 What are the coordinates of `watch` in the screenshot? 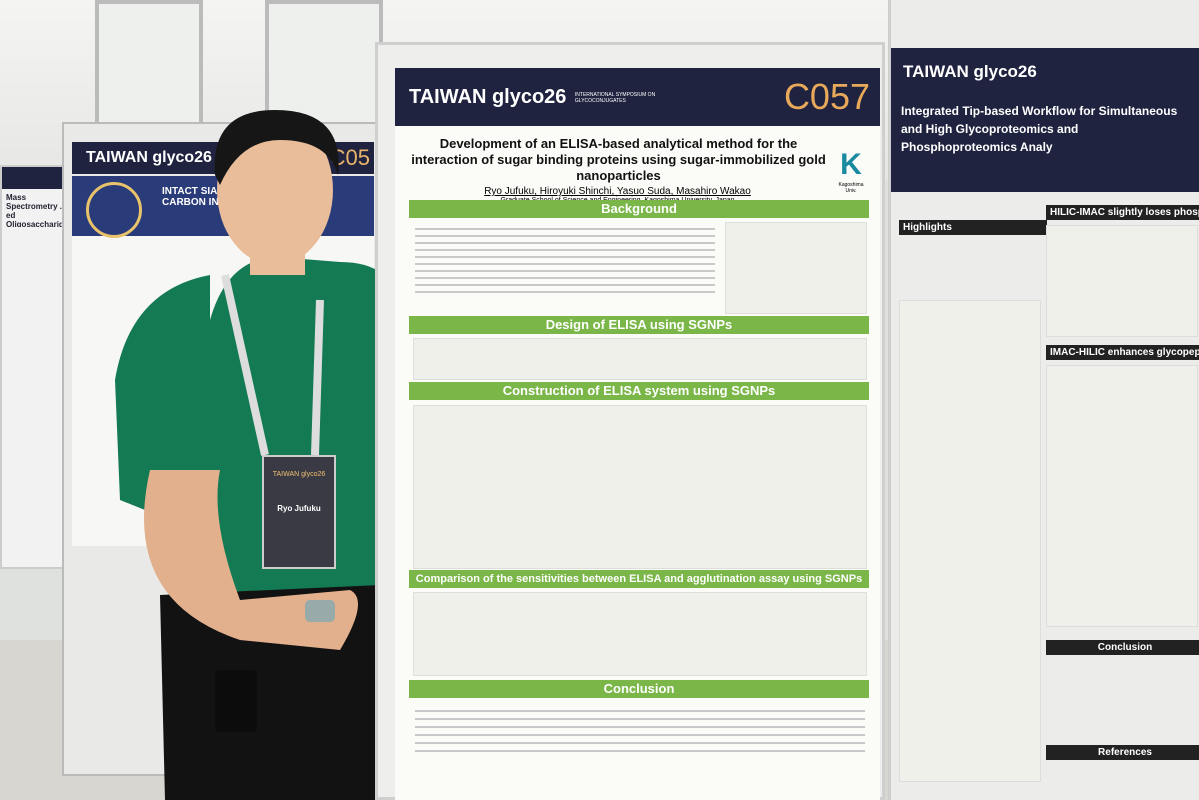 It's located at (320, 611).